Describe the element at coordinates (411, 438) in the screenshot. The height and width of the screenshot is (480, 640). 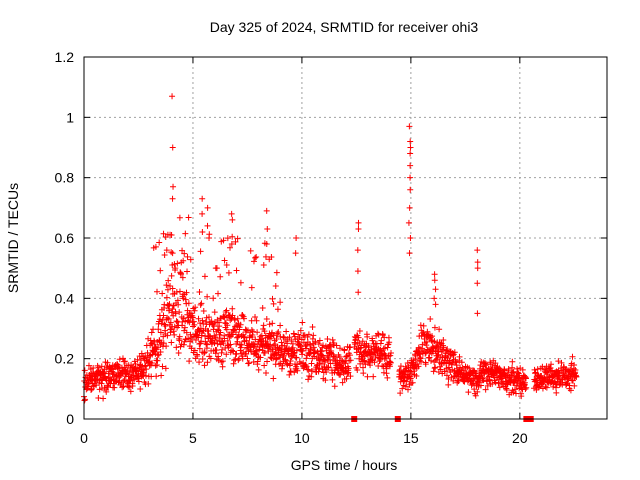
I see `x-tick-label: 15` at that location.